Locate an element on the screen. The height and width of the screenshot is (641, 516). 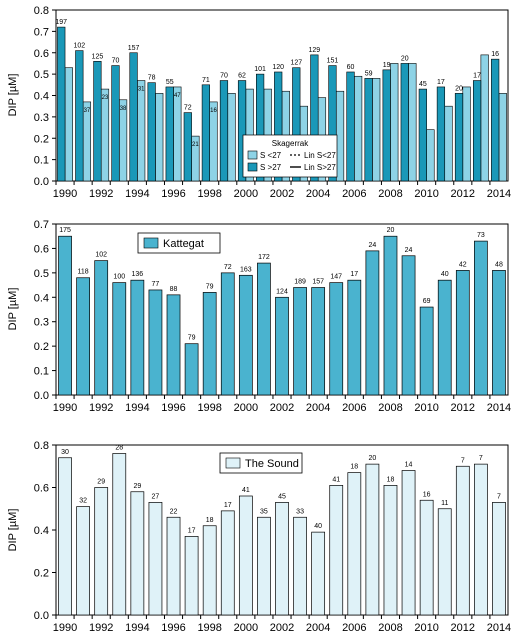
legend-label: Lin S>27 is located at coordinates (320, 167).